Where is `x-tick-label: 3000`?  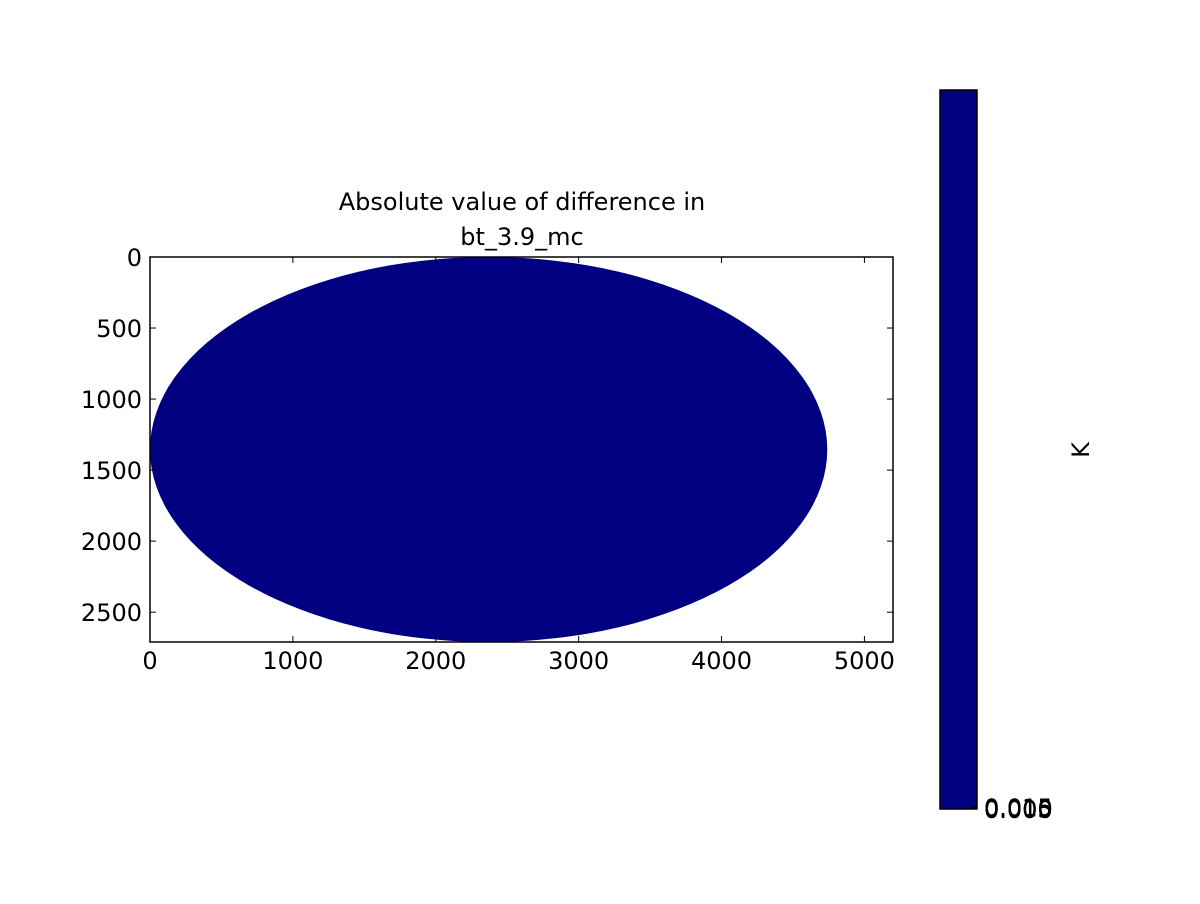 x-tick-label: 3000 is located at coordinates (578, 661).